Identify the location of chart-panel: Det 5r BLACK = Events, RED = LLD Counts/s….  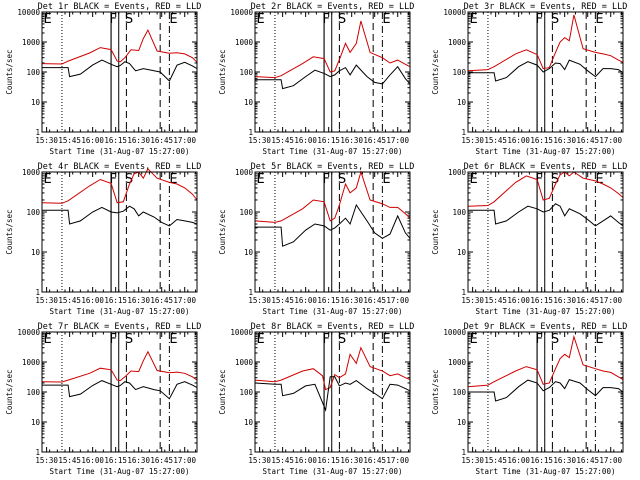
(316, 239).